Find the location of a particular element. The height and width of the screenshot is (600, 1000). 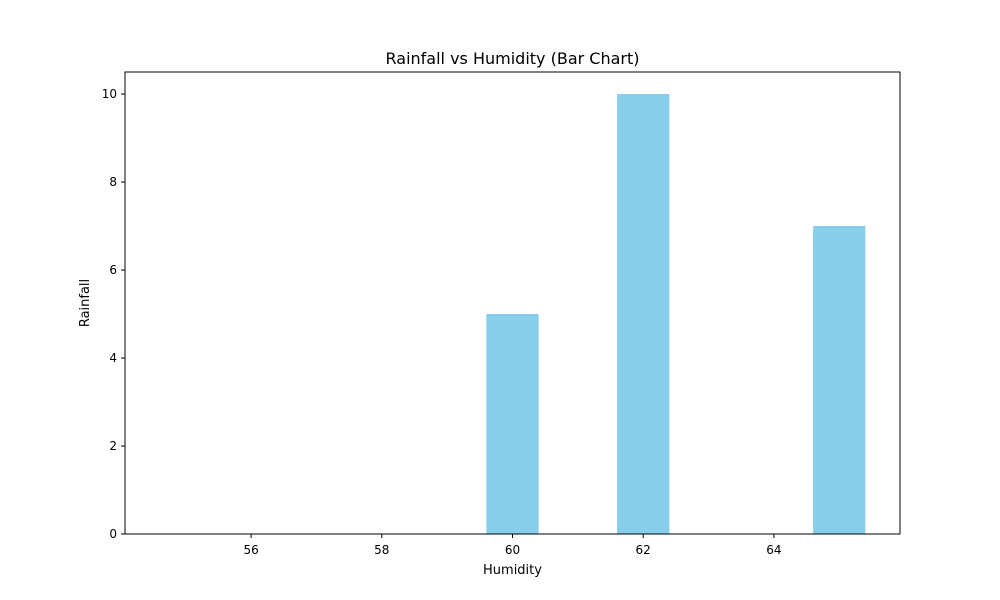

y-tick-label: 10 is located at coordinates (109, 94).